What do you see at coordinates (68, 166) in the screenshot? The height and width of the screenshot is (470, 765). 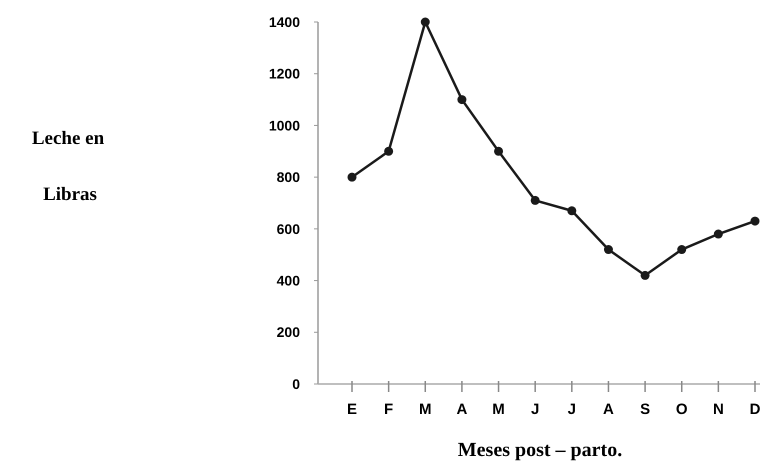 I see `text: Leche en Libras` at bounding box center [68, 166].